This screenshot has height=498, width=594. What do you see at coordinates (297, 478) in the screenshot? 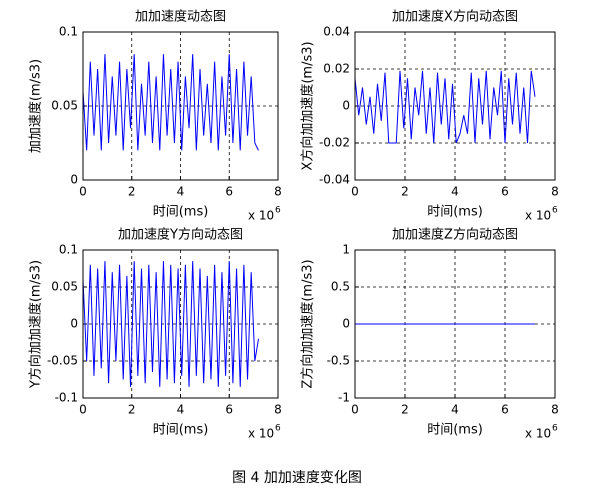
I see `figure-caption: 图 4 加加速度变化图` at bounding box center [297, 478].